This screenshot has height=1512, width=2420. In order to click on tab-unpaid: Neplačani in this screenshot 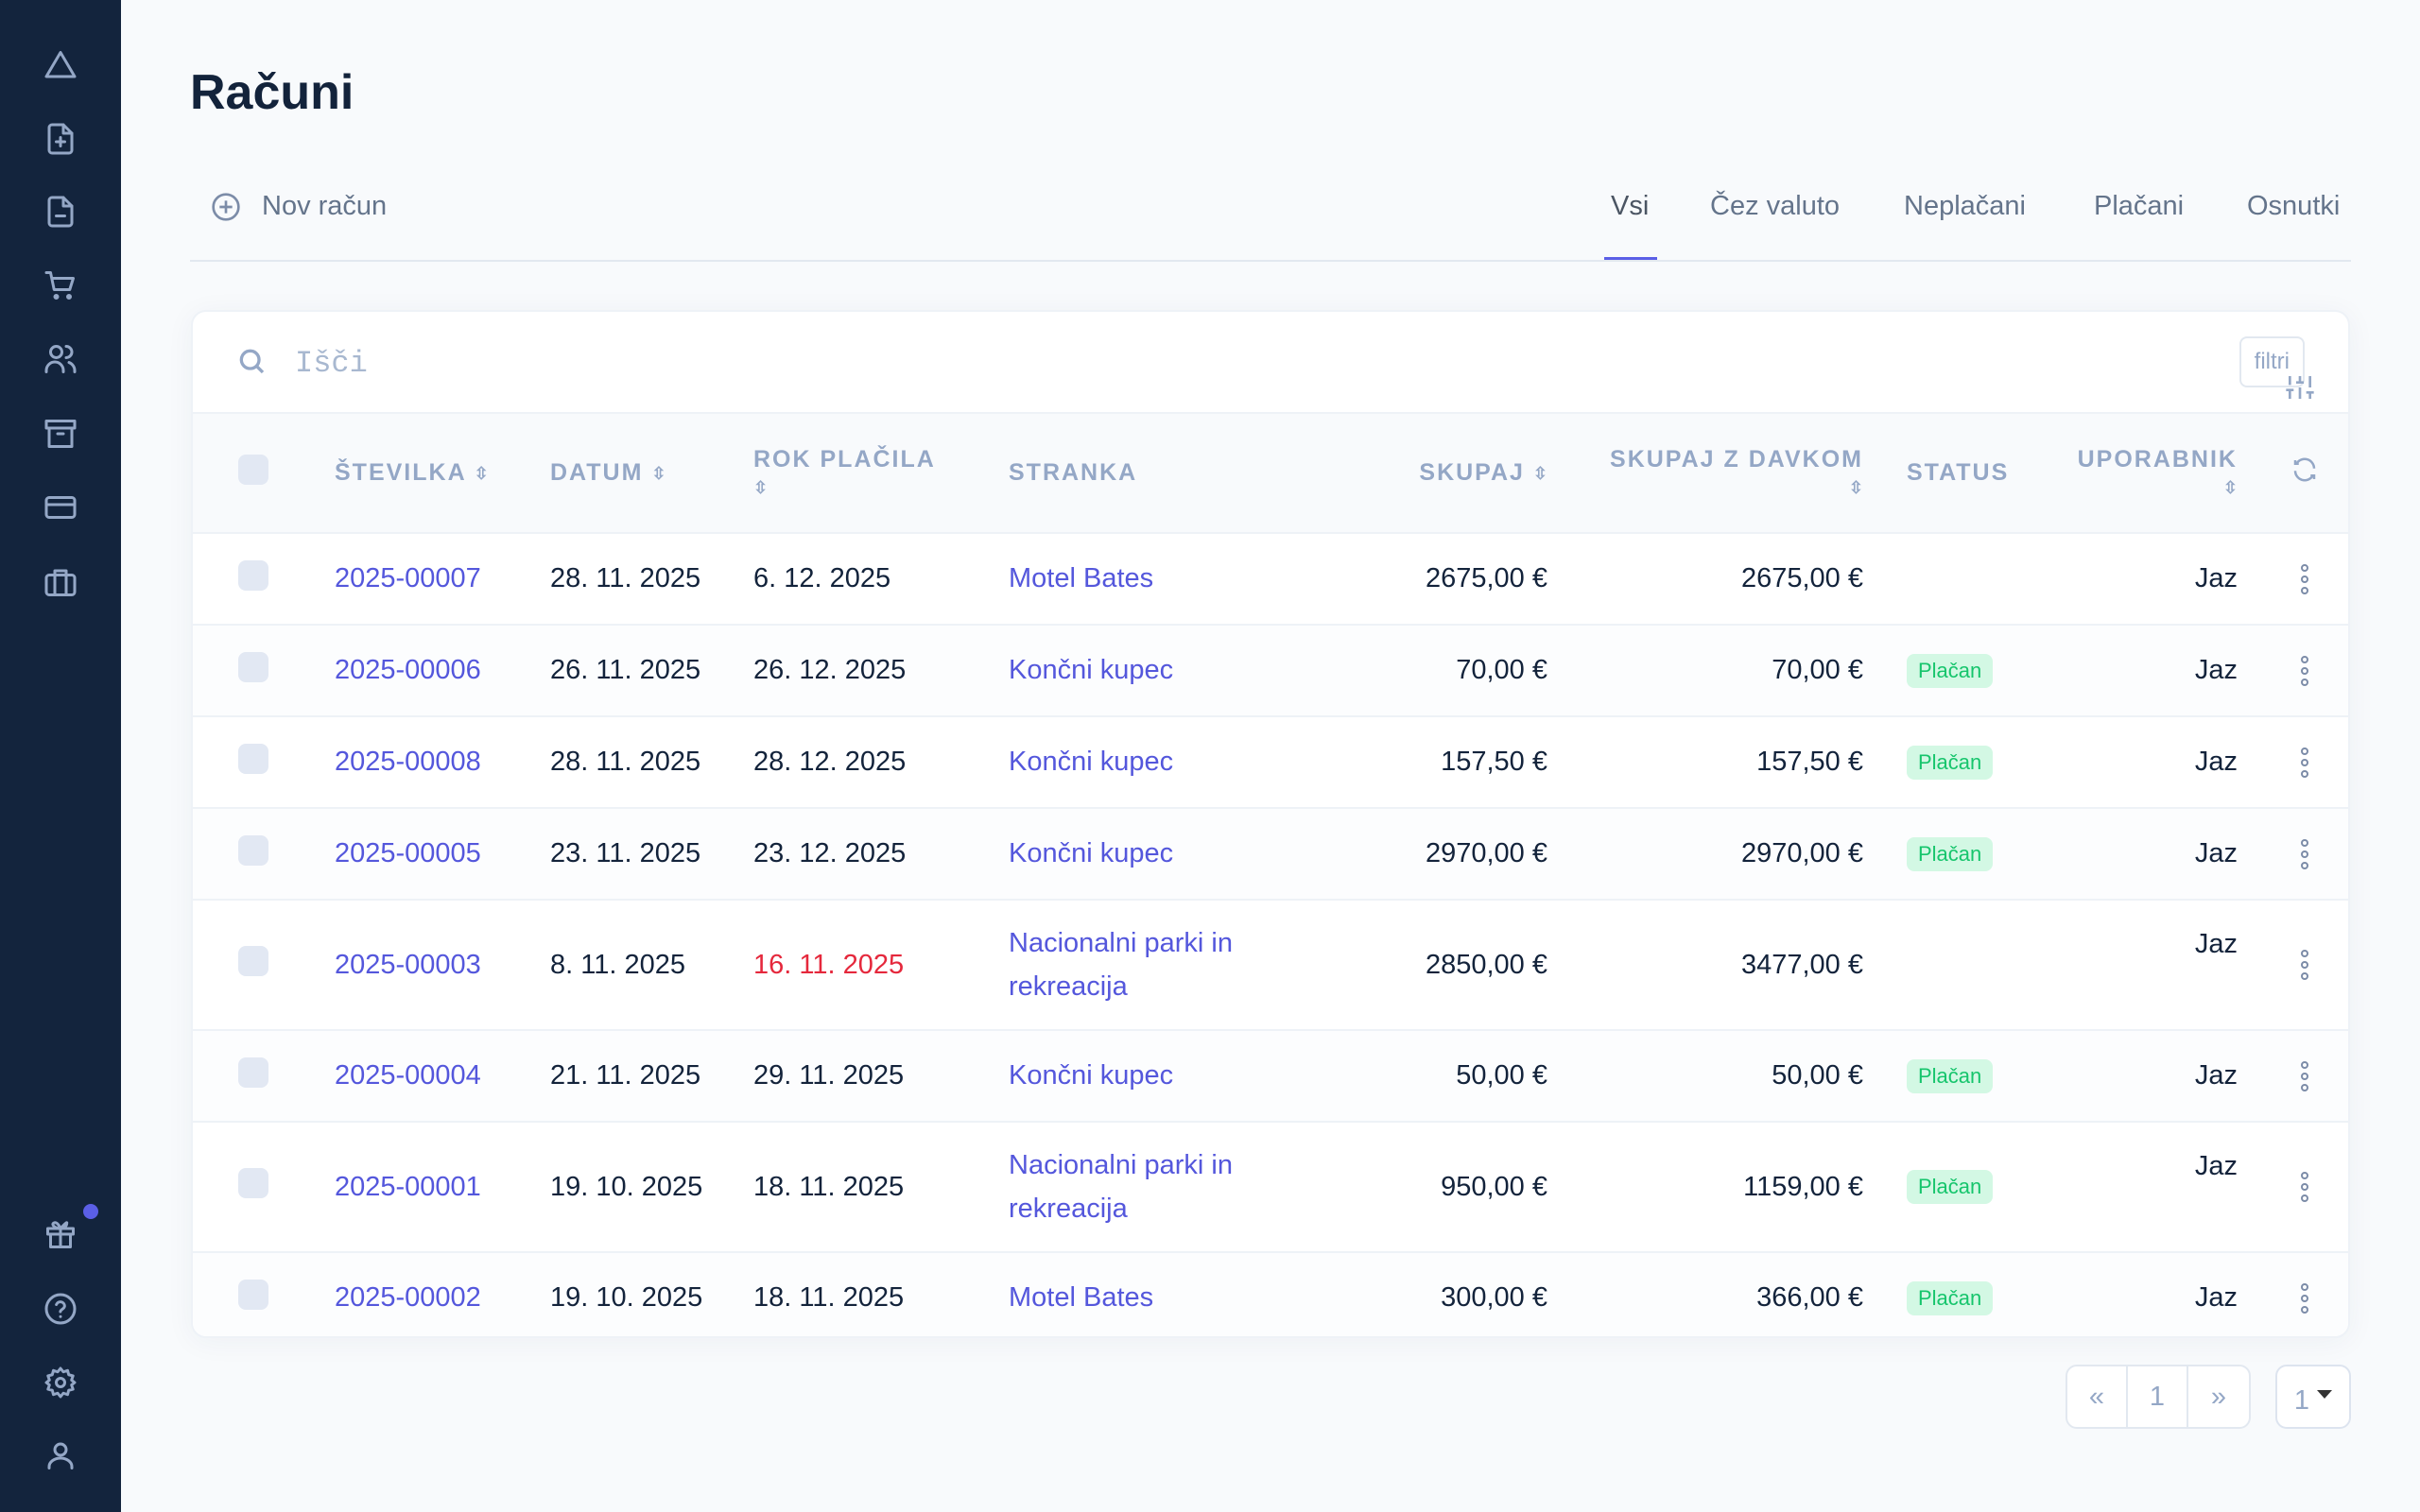, I will do `click(1965, 206)`.